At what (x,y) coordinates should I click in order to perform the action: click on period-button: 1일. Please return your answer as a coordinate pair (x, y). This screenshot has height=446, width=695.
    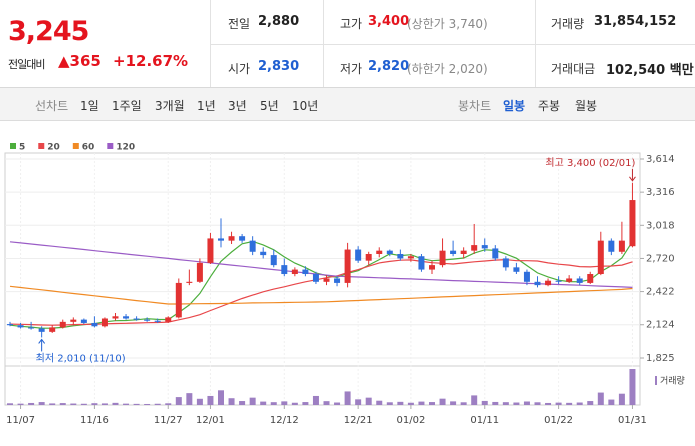
    Looking at the image, I should click on (89, 106).